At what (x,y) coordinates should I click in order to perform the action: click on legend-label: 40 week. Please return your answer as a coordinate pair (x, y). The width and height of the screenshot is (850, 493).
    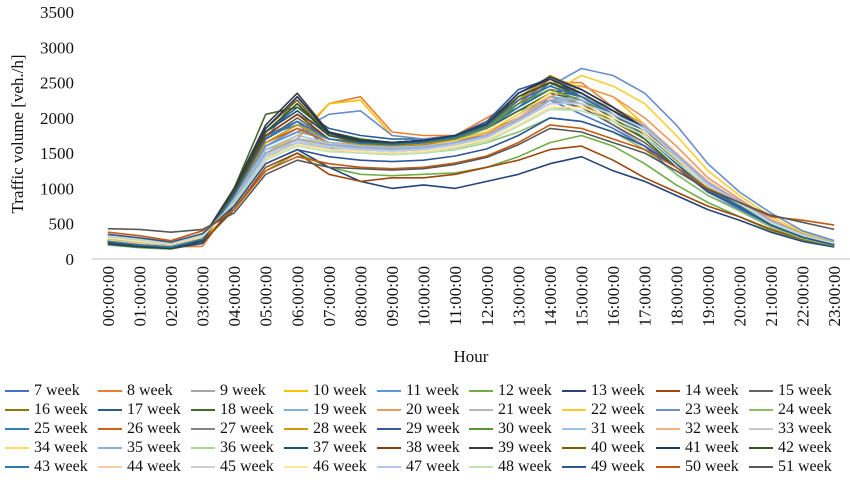
    Looking at the image, I should click on (618, 447).